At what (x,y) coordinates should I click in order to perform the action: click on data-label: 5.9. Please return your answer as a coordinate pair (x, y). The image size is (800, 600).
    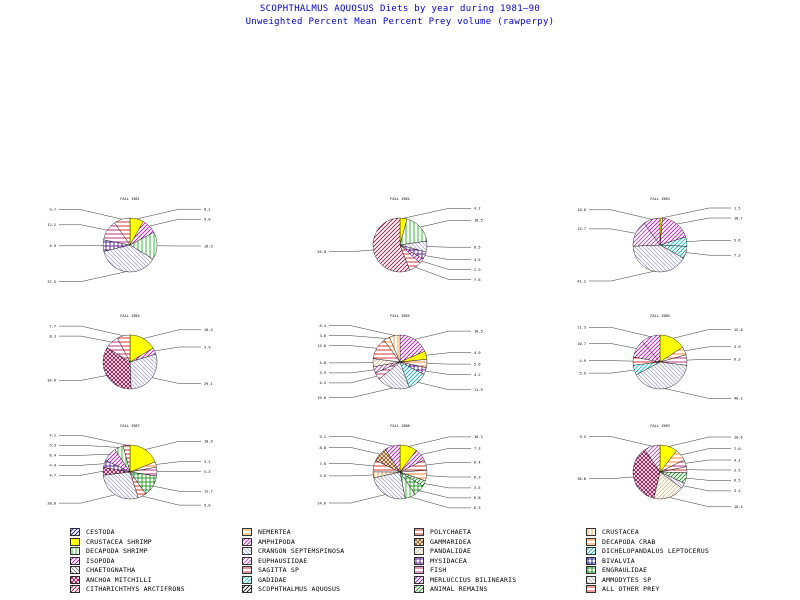
    Looking at the image, I should click on (583, 373).